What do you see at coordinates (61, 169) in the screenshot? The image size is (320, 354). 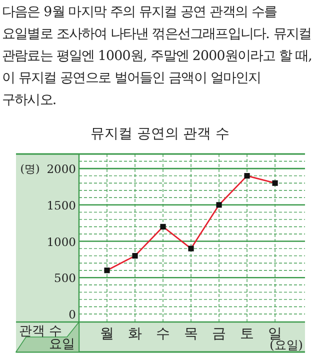 I see `y-tick-label: 2000` at bounding box center [61, 169].